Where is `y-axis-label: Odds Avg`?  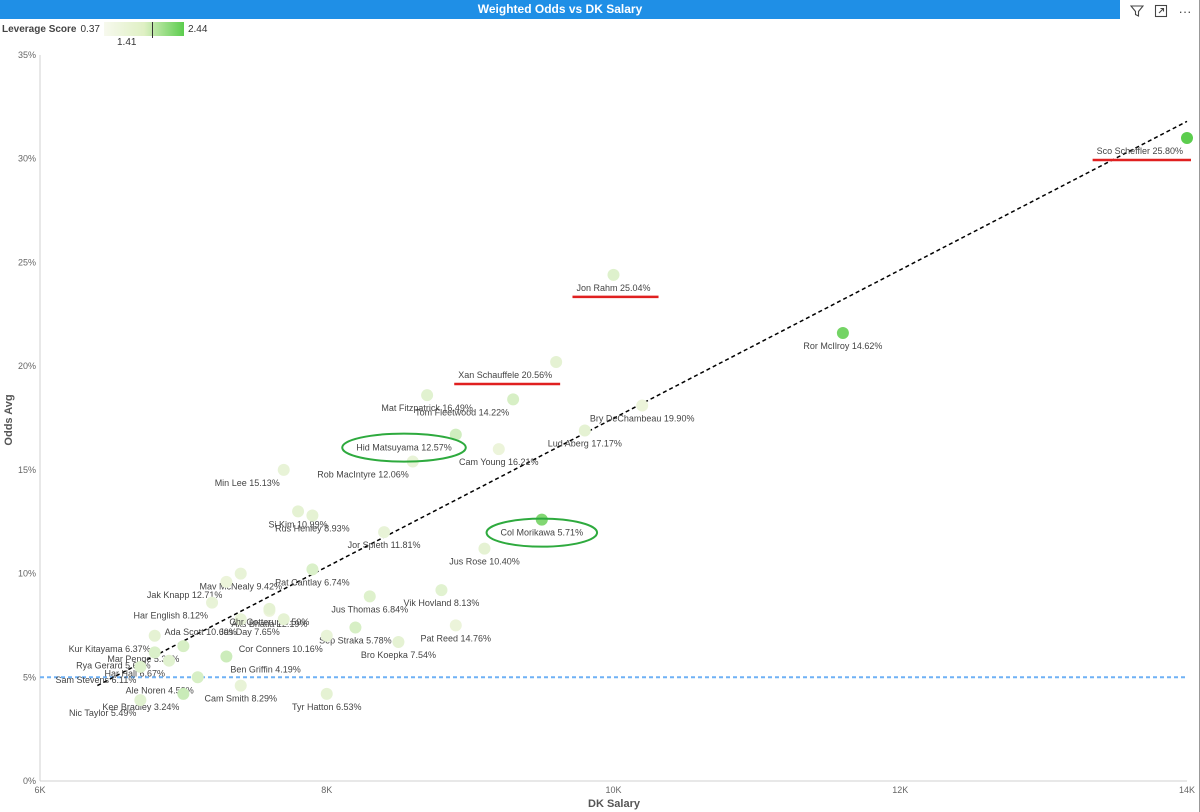 y-axis-label: Odds Avg is located at coordinates (9, 419).